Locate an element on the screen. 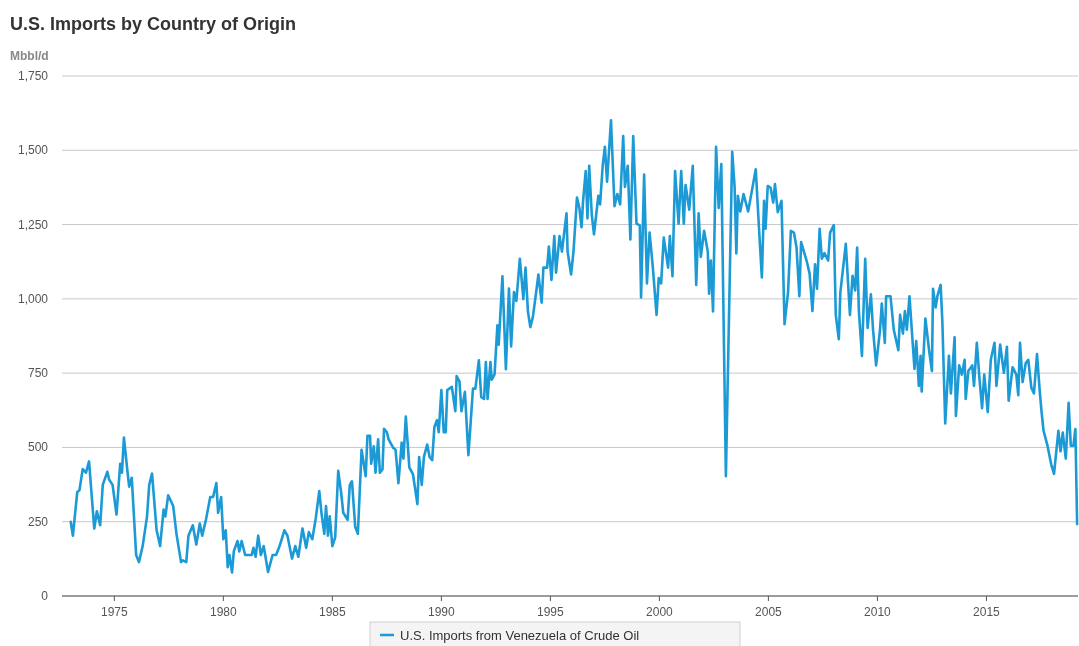 The height and width of the screenshot is (646, 1079). legend-label: U.S. Imports from Venezuela of Crude Oil is located at coordinates (520, 635).